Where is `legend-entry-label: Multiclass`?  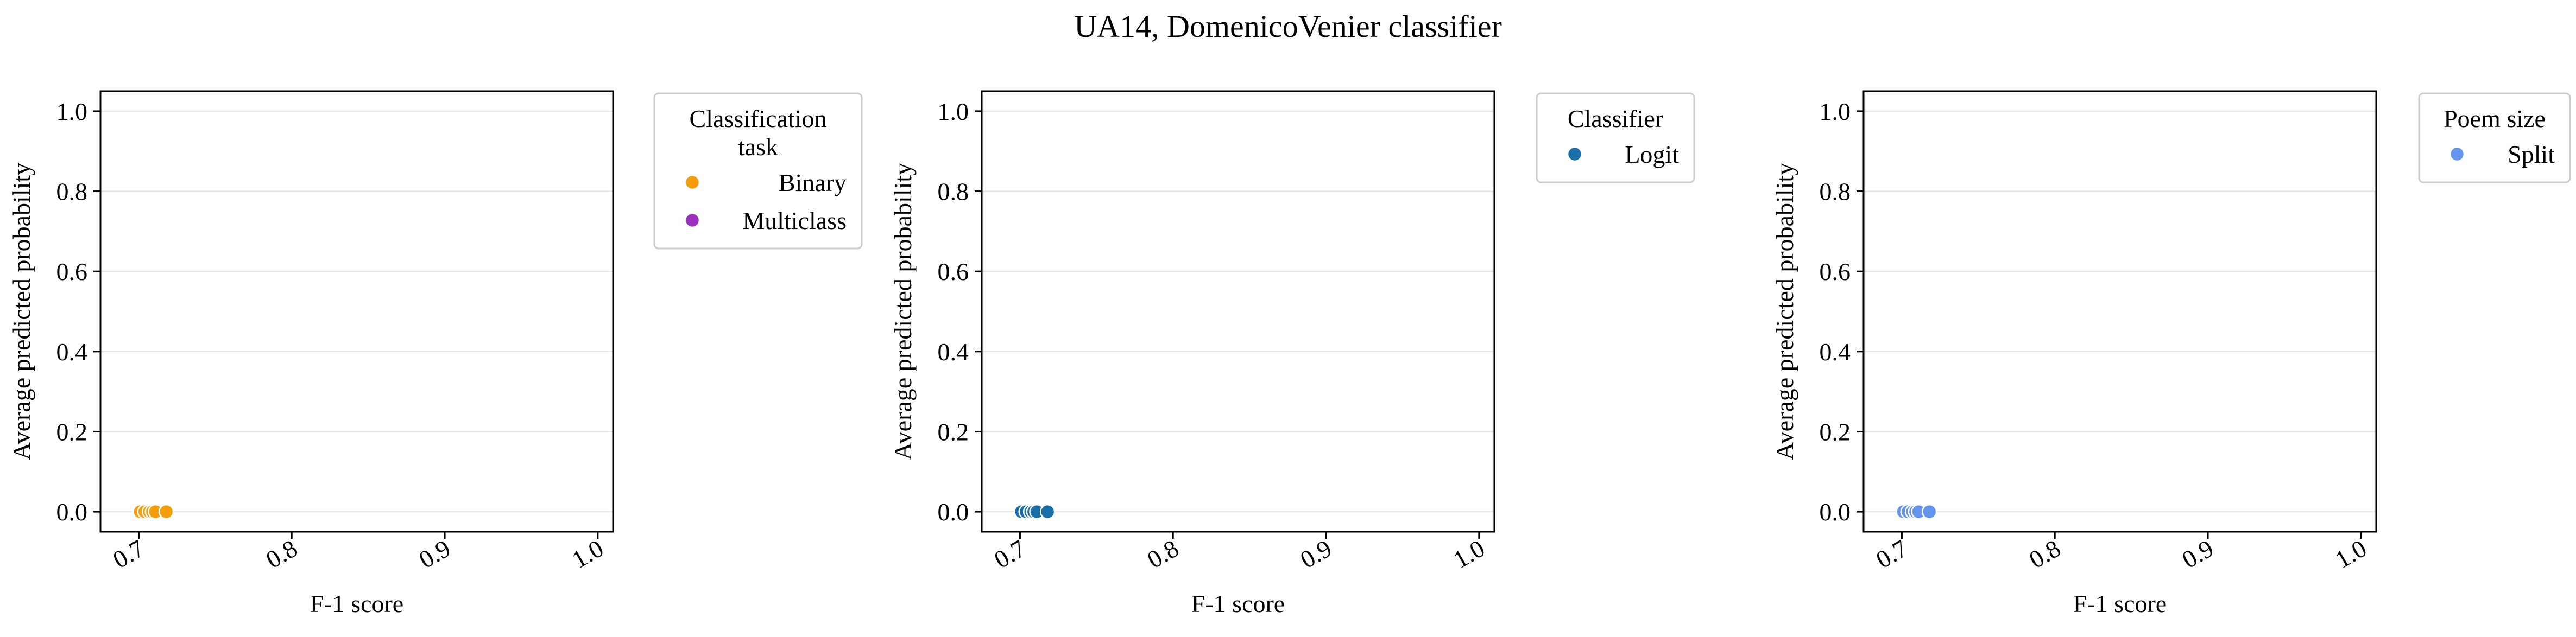
legend-entry-label: Multiclass is located at coordinates (795, 221).